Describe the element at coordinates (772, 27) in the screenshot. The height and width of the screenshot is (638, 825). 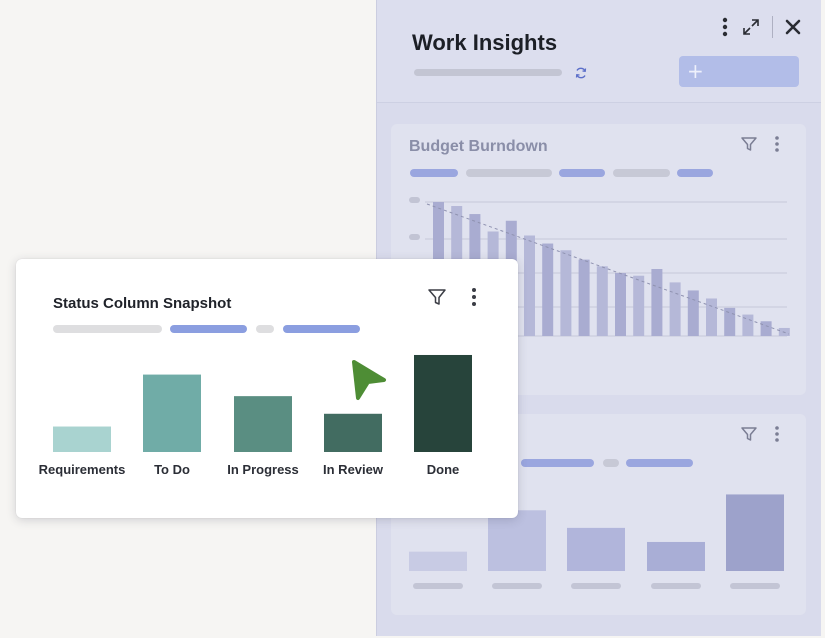
I see `header-divider` at that location.